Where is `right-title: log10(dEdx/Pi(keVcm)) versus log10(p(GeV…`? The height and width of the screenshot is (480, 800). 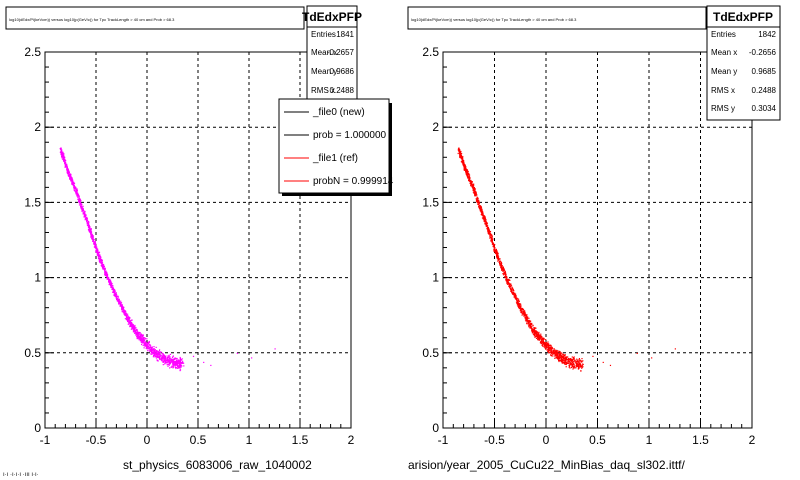
right-title: log10(dEdx/Pi(keVcm)) versus log10(p(GeV… is located at coordinates (494, 19).